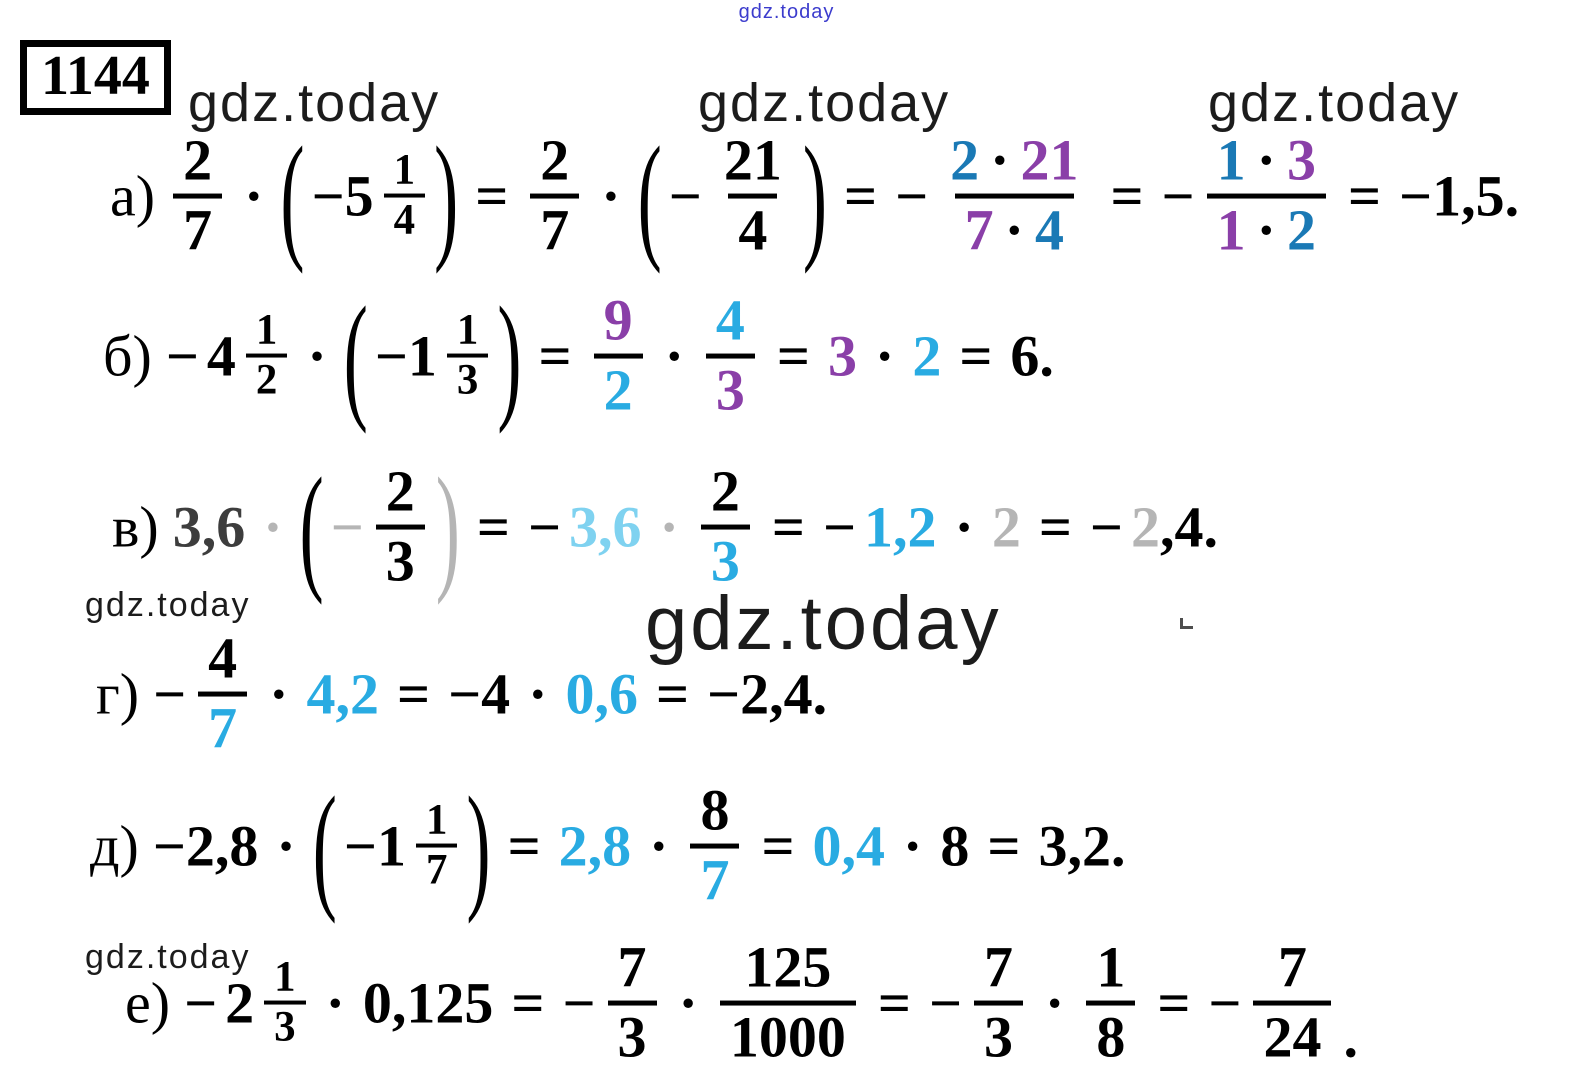  What do you see at coordinates (148, 1003) in the screenshot?
I see `row-e-label: е)` at bounding box center [148, 1003].